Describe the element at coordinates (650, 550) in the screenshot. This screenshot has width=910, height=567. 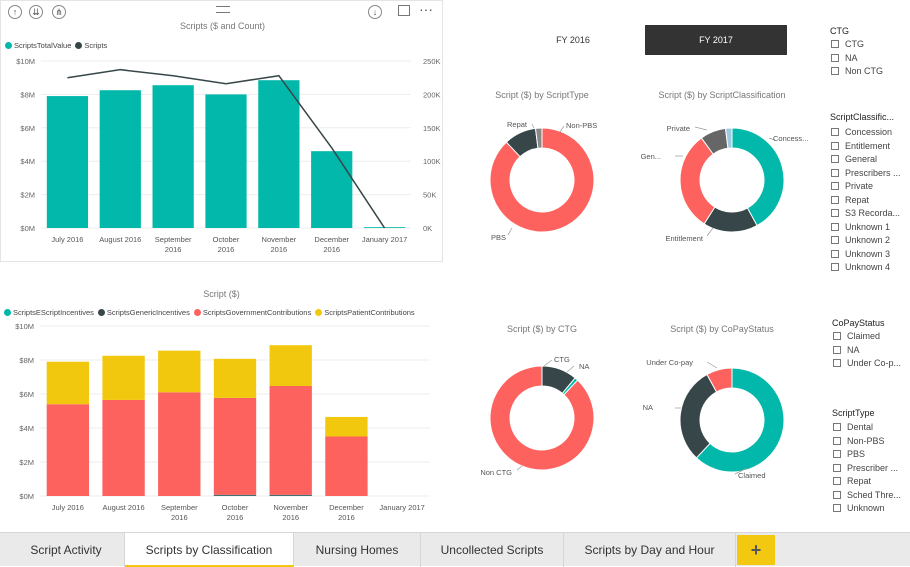
I see `tab-scripts-by-day-and-hour: Scripts by Day and Hour` at that location.